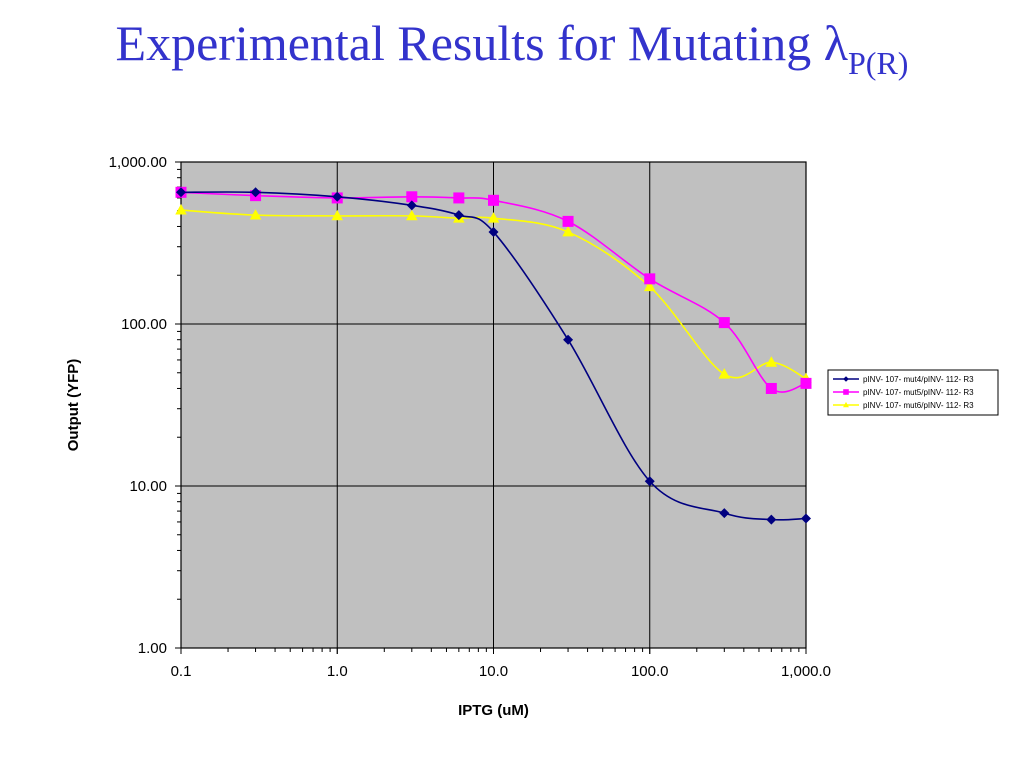 This screenshot has height=768, width=1024. I want to click on x-tick-label: 10.0, so click(493, 671).